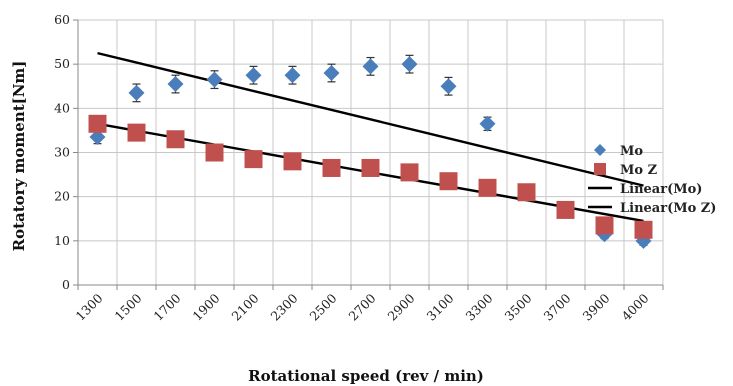 The image size is (733, 386). Describe the element at coordinates (62, 107) in the screenshot. I see `y-tick-label: 40` at that location.